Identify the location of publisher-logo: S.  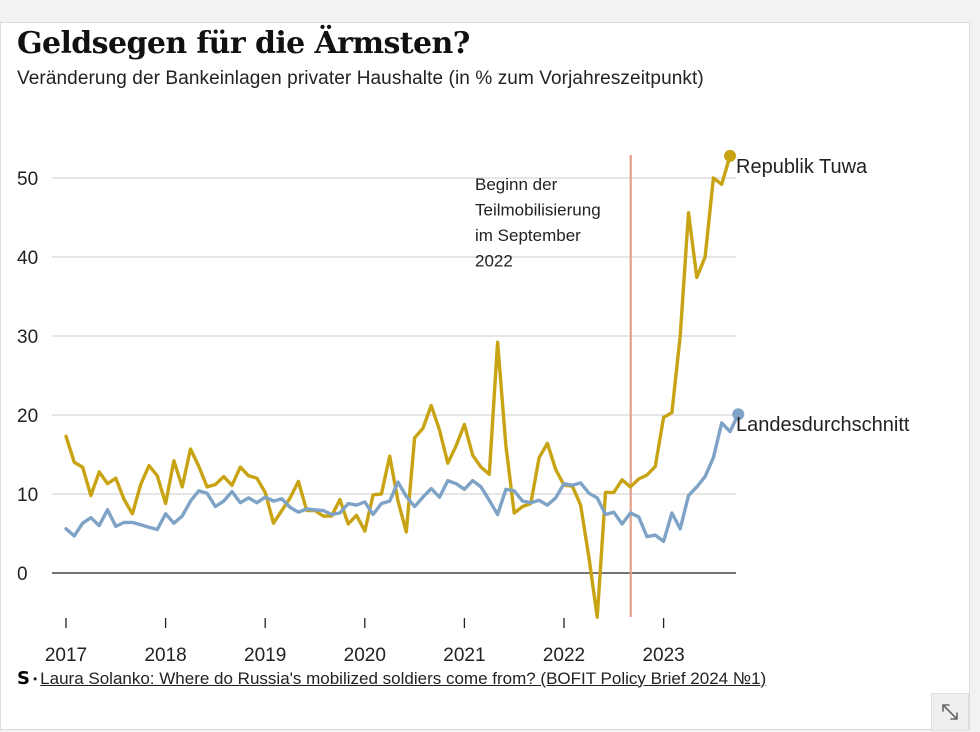
(23, 678).